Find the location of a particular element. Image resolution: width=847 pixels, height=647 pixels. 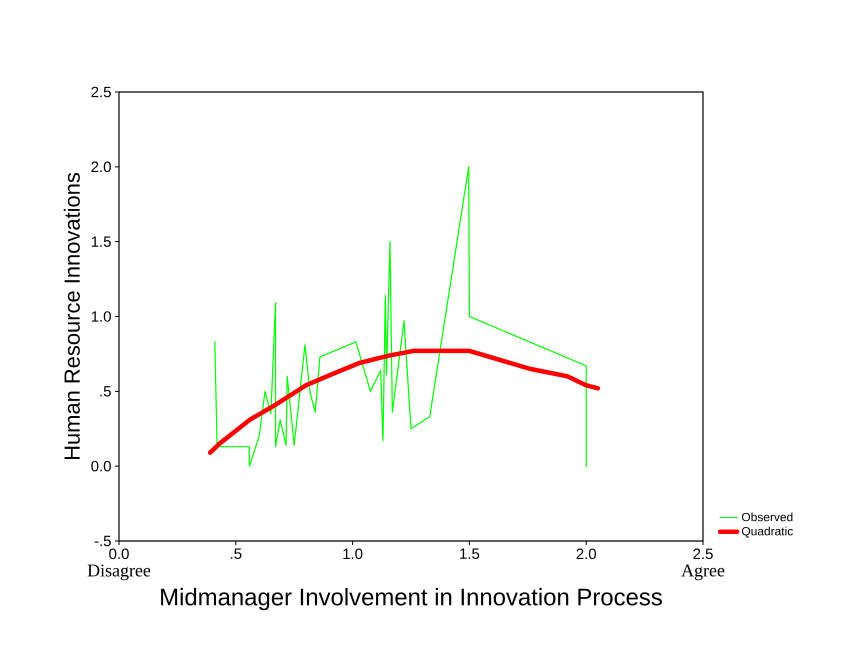

x-tick-label: .5 is located at coordinates (236, 553).